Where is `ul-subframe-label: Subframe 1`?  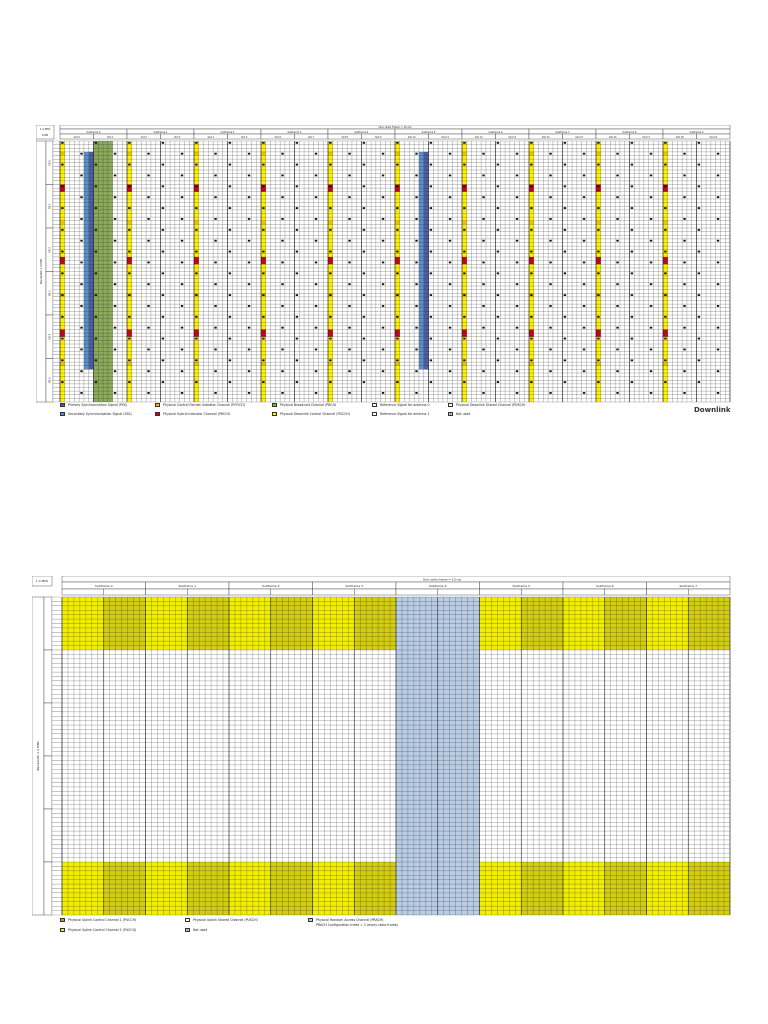
ul-subframe-label: Subframe 1 is located at coordinates (188, 586).